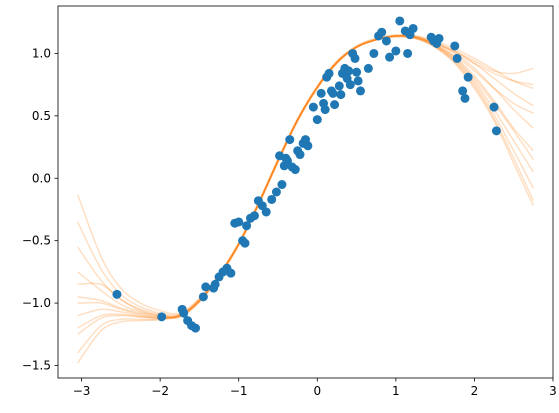 The height and width of the screenshot is (413, 559). What do you see at coordinates (82, 391) in the screenshot?
I see `x-tick-label: −3` at bounding box center [82, 391].